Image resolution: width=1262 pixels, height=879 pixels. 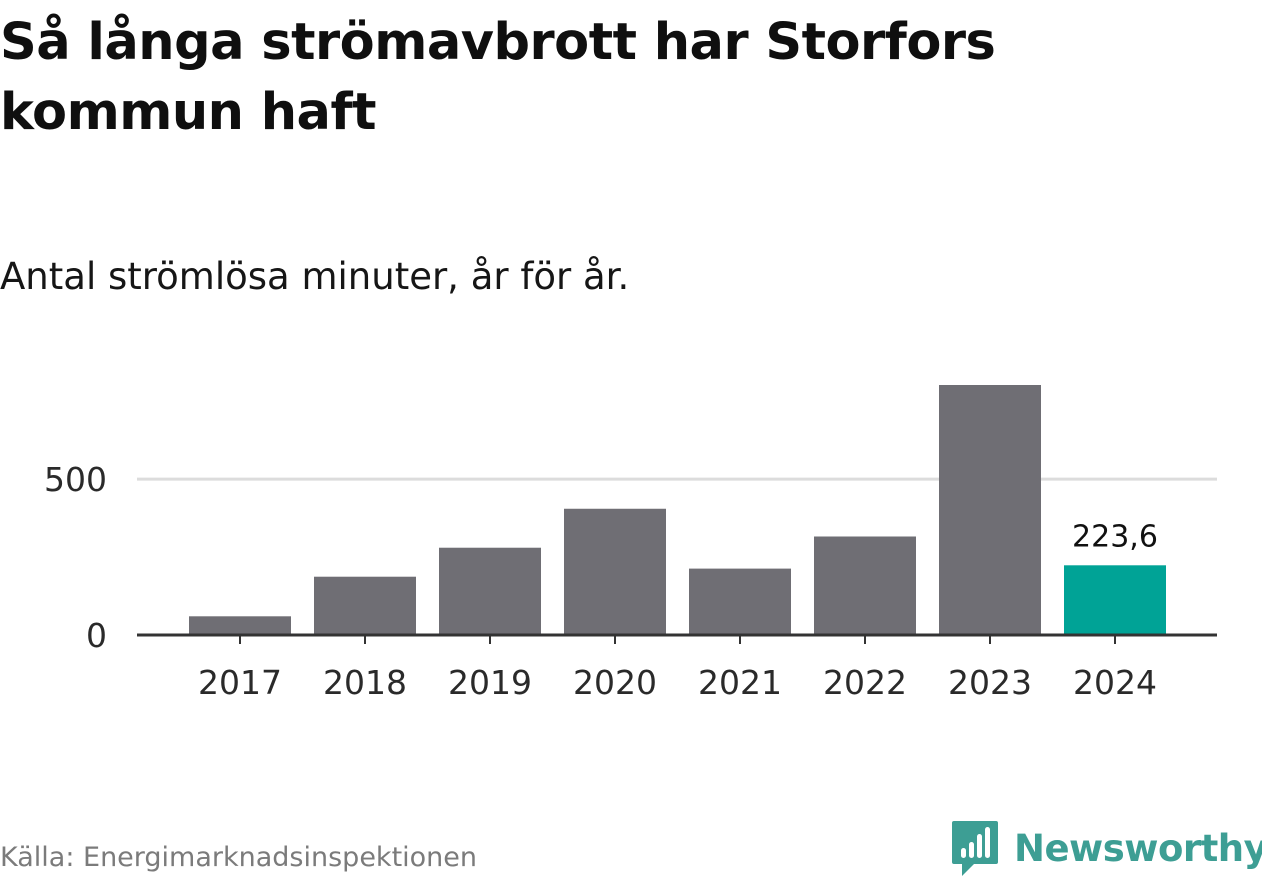 I want to click on bar-2023, so click(x=990, y=510).